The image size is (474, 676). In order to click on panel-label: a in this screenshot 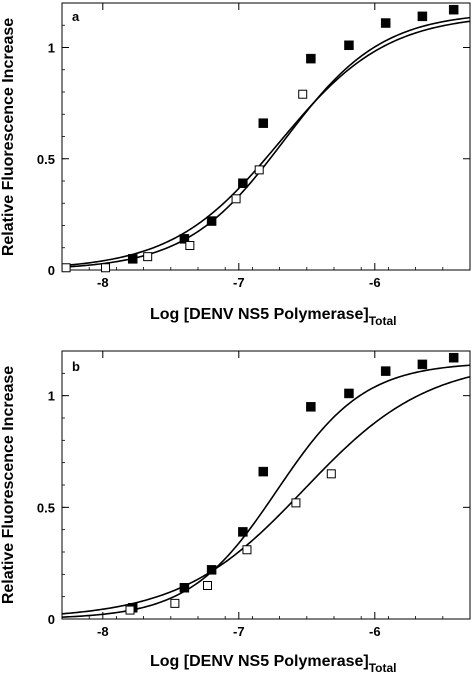, I will do `click(76, 16)`.